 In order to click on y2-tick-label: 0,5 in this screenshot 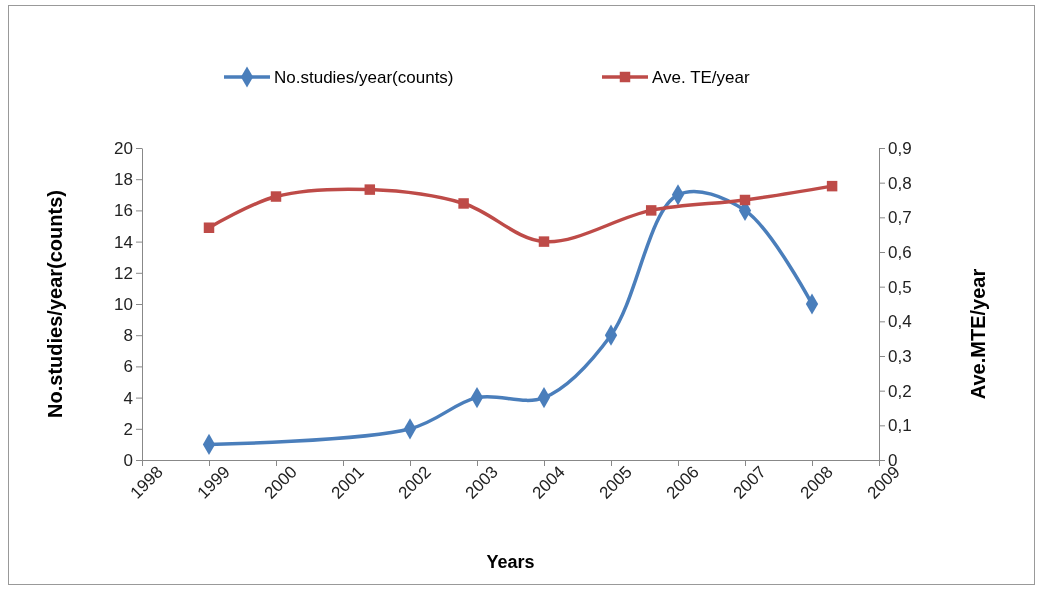, I will do `click(900, 287)`.